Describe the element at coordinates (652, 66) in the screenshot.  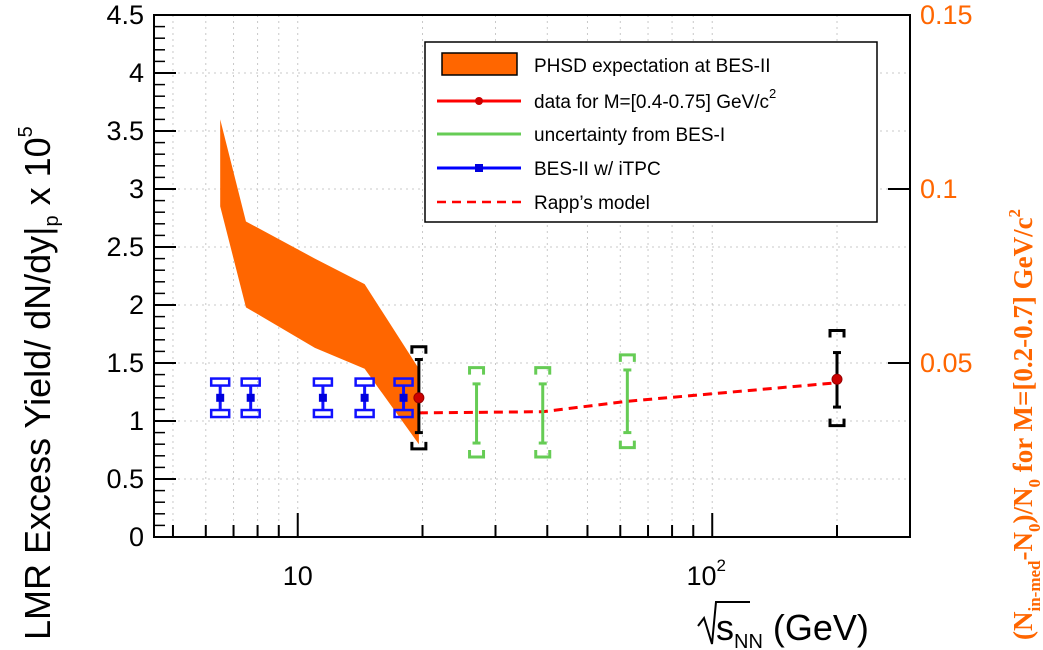
I see `legend-label-phsd: PHSD expectation at BES-II` at that location.